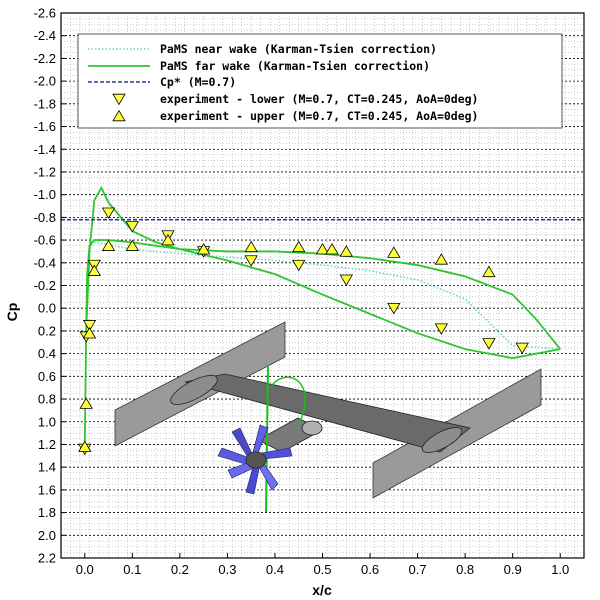 This screenshot has height=600, width=600. What do you see at coordinates (45, 13) in the screenshot?
I see `y-tick-label: -2.6` at bounding box center [45, 13].